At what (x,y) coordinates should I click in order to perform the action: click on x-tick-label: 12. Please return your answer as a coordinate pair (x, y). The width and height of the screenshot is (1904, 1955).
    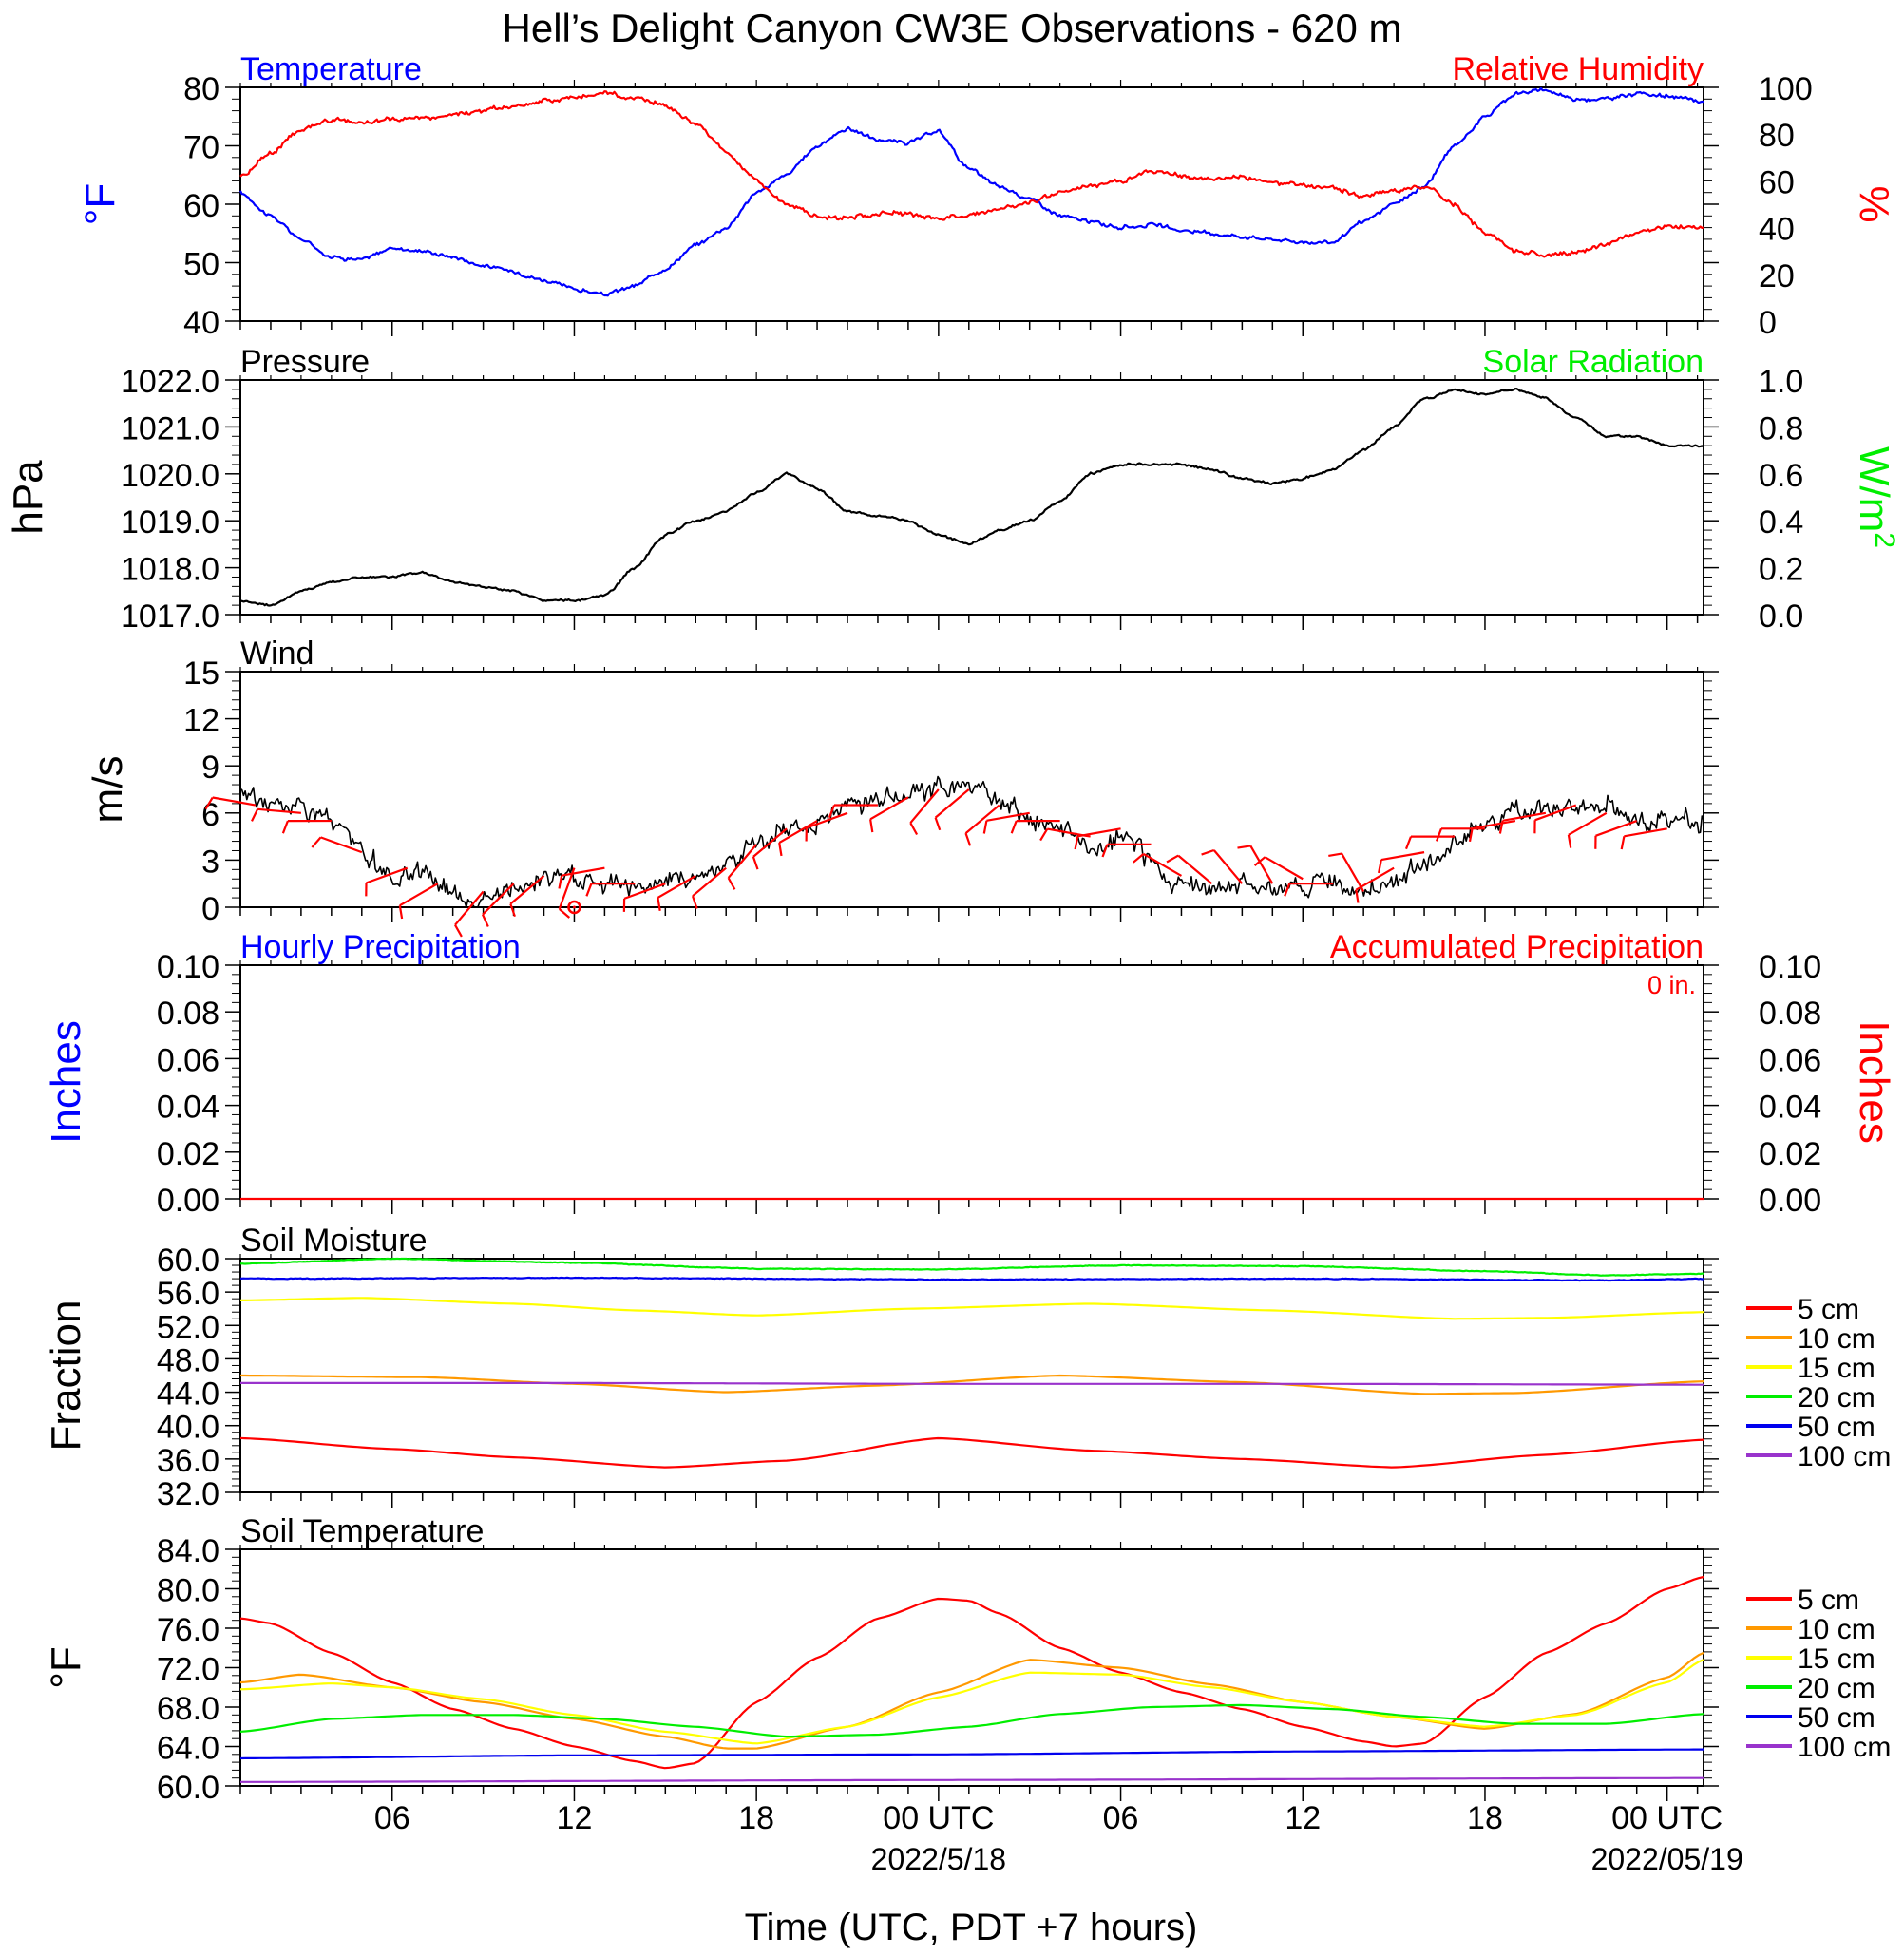
    Looking at the image, I should click on (575, 1818).